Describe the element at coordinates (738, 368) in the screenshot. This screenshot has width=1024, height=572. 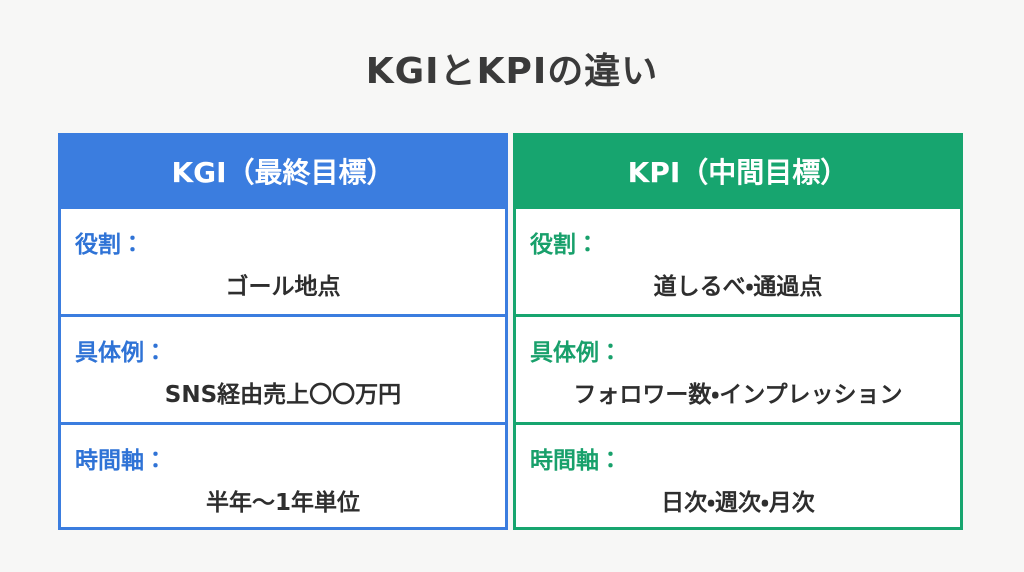
I see `row: 具体例： フォロワー数・インプレッション` at that location.